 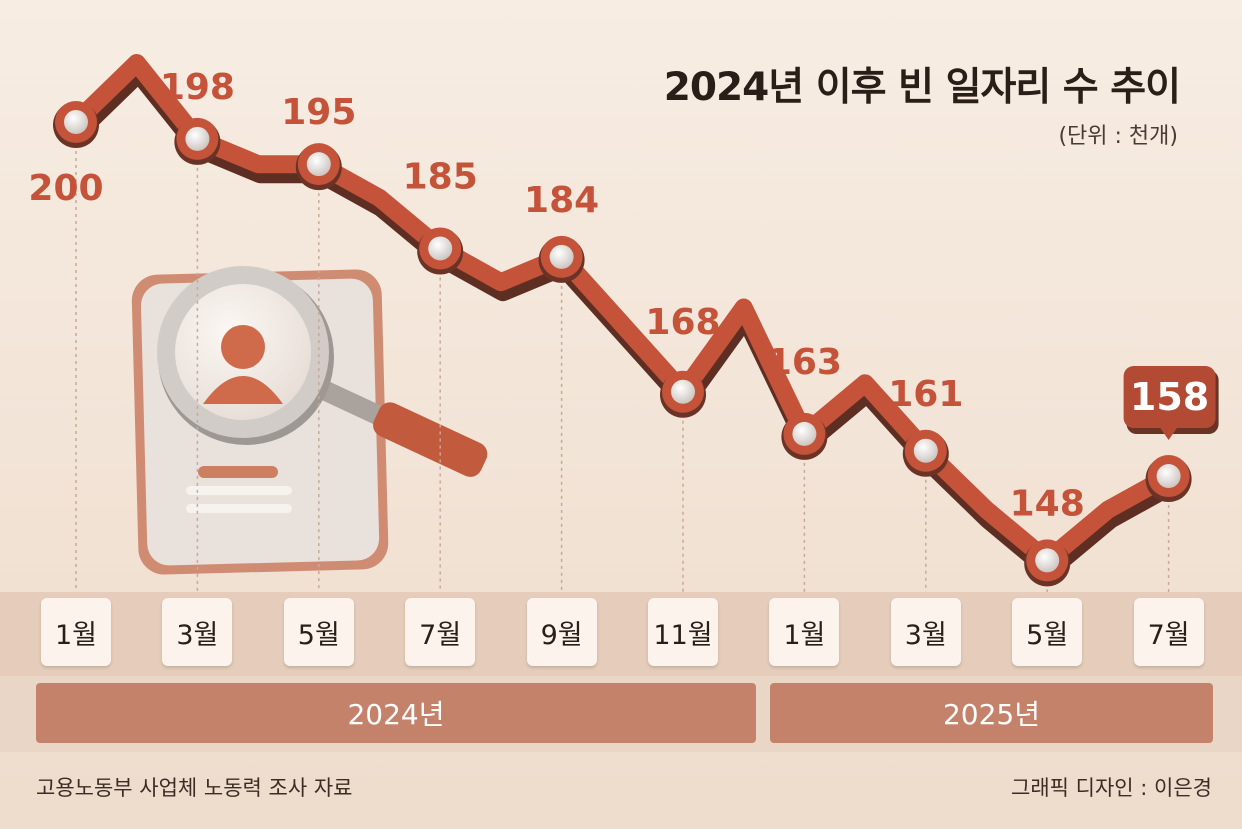 What do you see at coordinates (396, 713) in the screenshot?
I see `year-label-2024: 2024년` at bounding box center [396, 713].